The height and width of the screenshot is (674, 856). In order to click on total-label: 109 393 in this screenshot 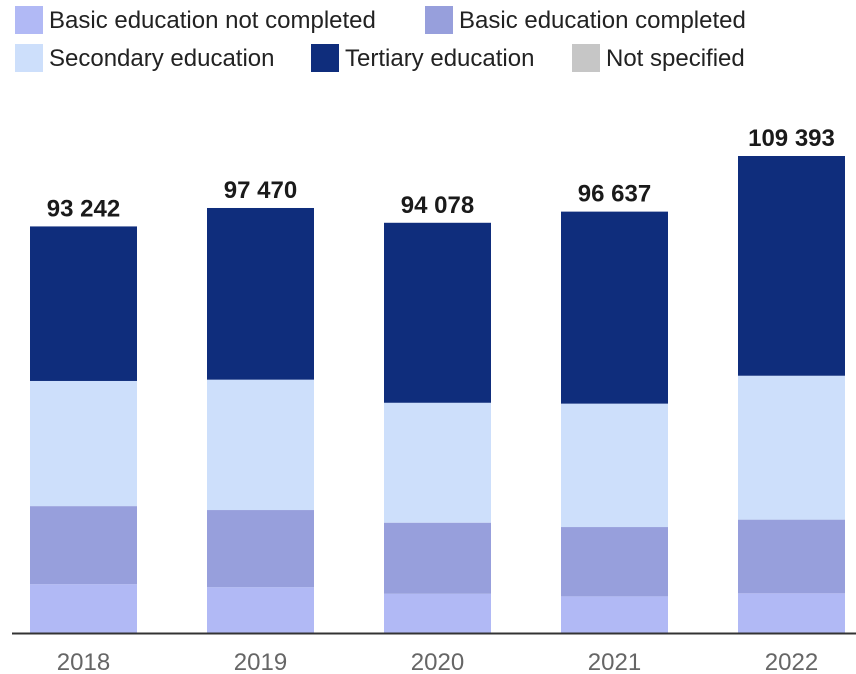, I will do `click(791, 138)`.